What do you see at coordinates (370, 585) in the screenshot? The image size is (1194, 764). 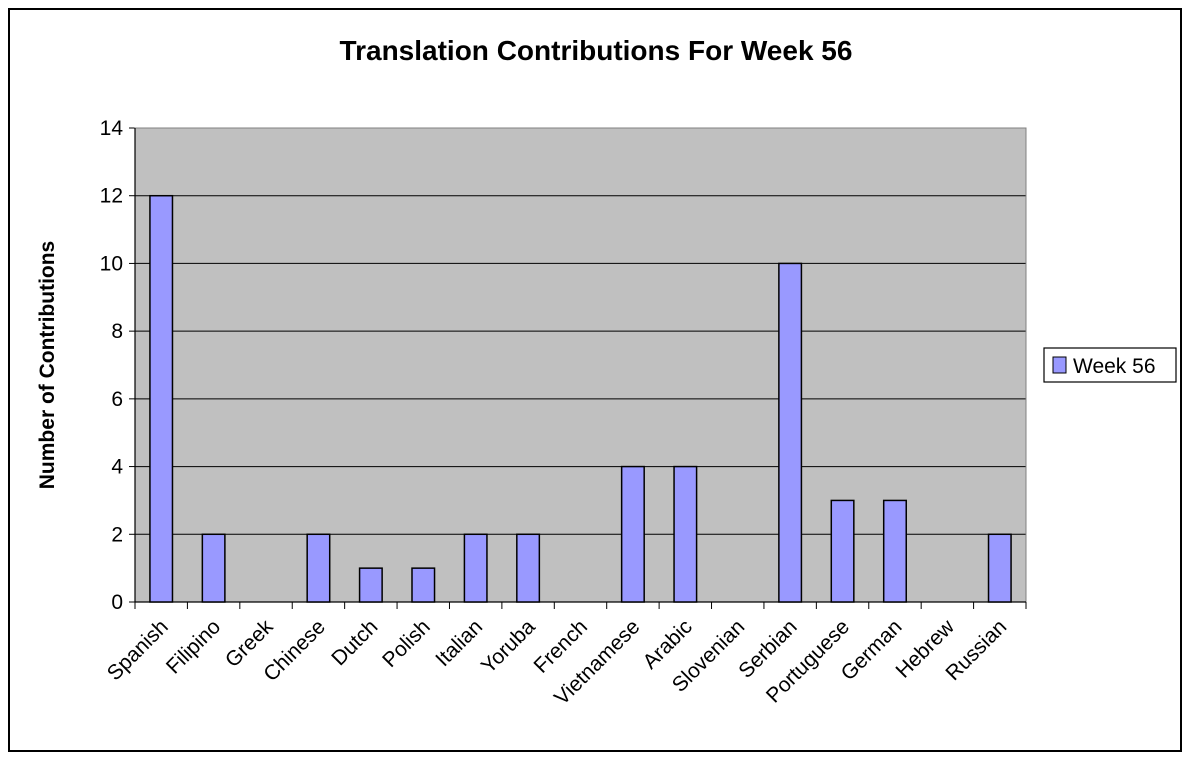 I see `bar-dutch` at bounding box center [370, 585].